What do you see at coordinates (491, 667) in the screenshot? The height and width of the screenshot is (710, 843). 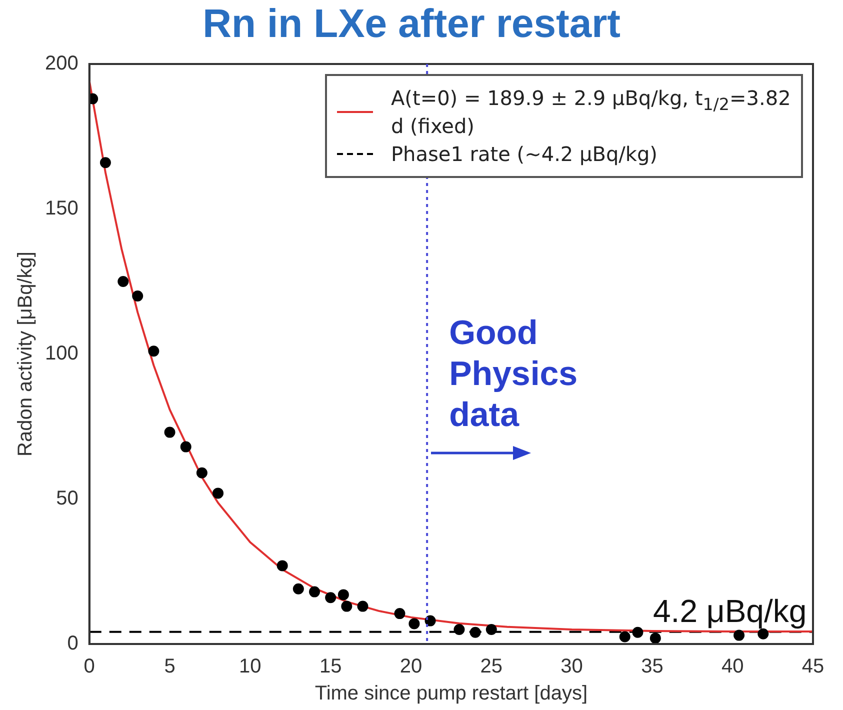 I see `x-tick-label: 25` at bounding box center [491, 667].